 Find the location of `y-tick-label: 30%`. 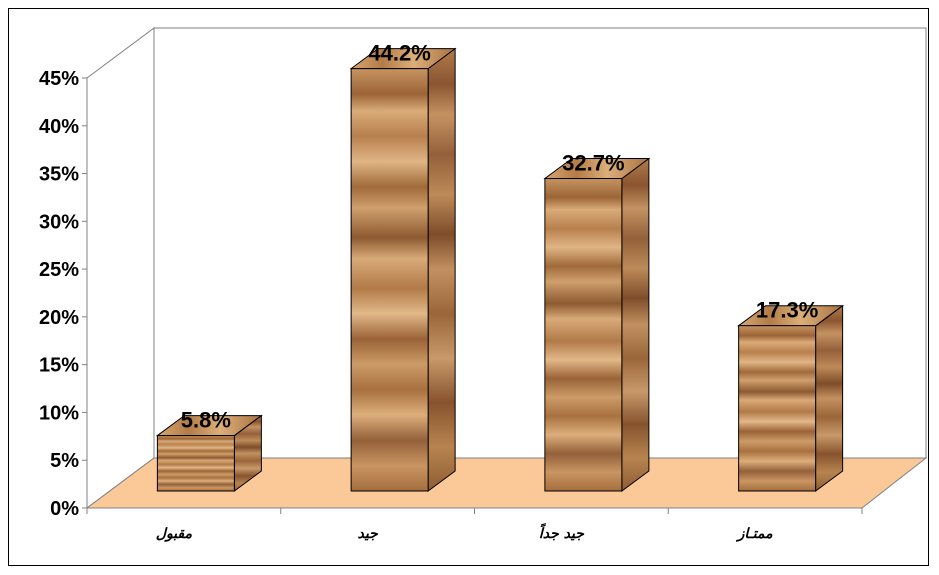

y-tick-label: 30% is located at coordinates (59, 222).